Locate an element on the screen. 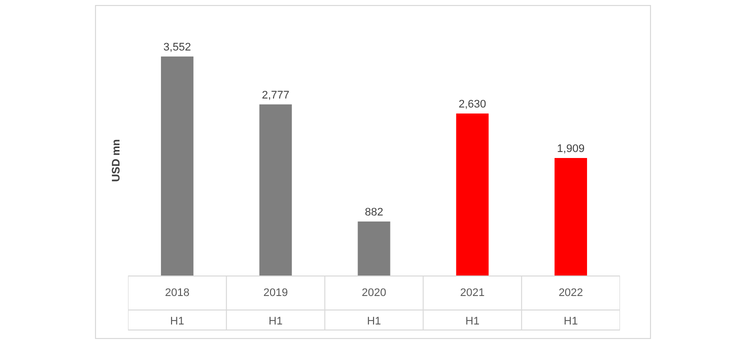  category-label: 2020 H1 is located at coordinates (374, 307).